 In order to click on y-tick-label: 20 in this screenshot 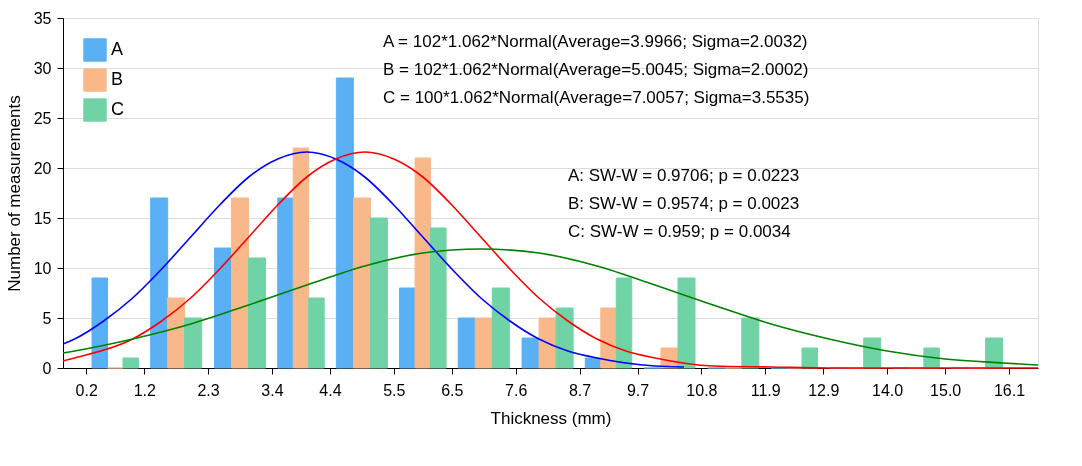, I will do `click(42, 168)`.